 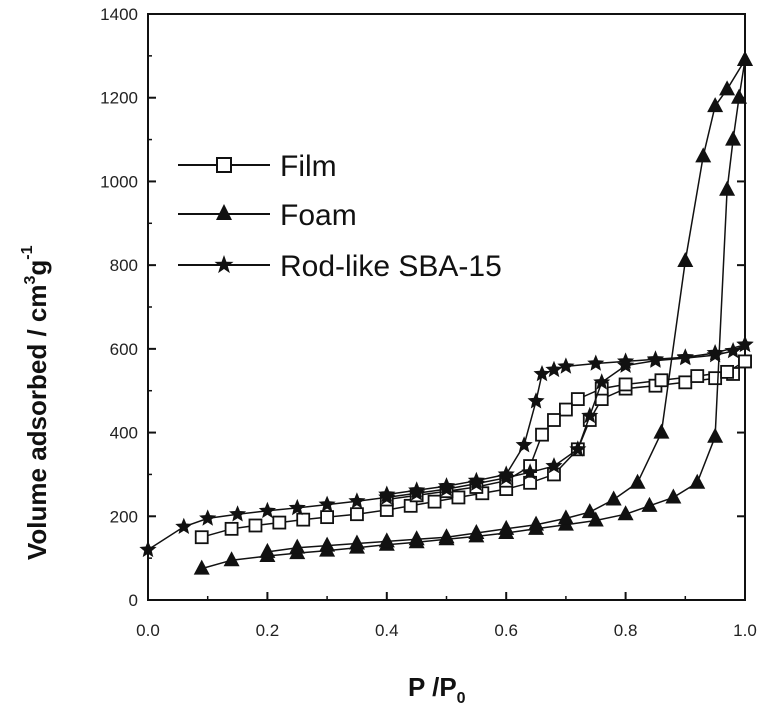 What do you see at coordinates (119, 181) in the screenshot?
I see `y-tick-label: 1000` at bounding box center [119, 181].